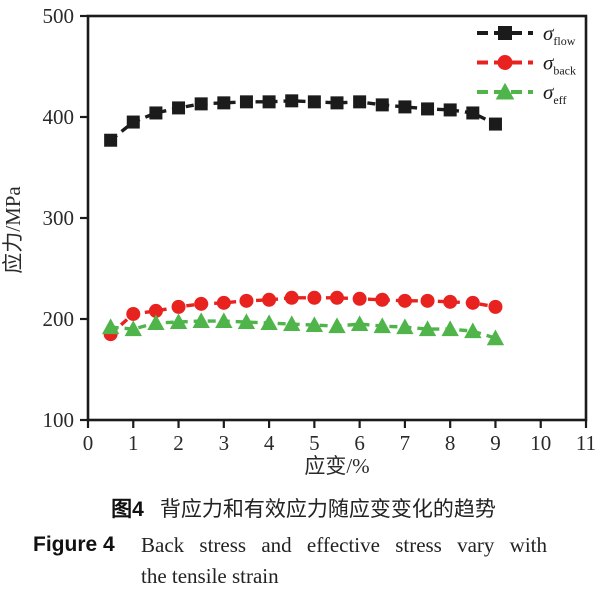 This screenshot has height=604, width=607. I want to click on caption-cn-text: 背应力和有效应力随应变变化的趋势, so click(327, 509).